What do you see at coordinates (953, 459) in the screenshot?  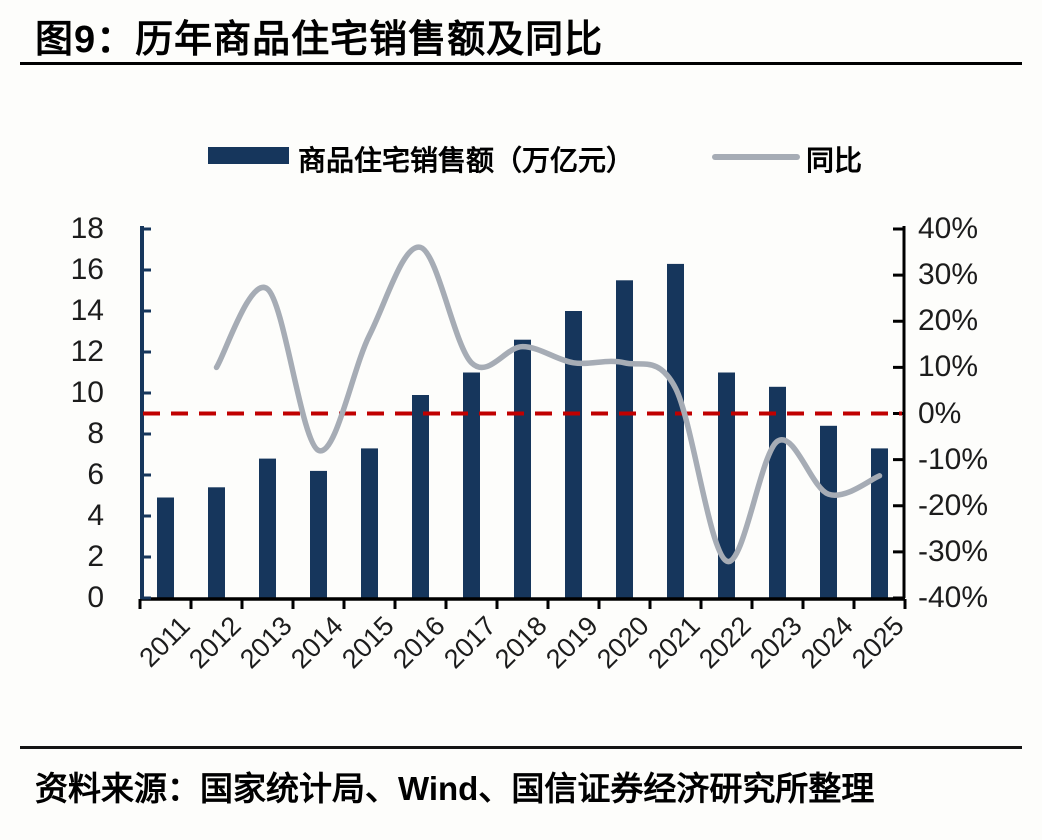 I see `y-axis-right-label--10%: -10%` at bounding box center [953, 459].